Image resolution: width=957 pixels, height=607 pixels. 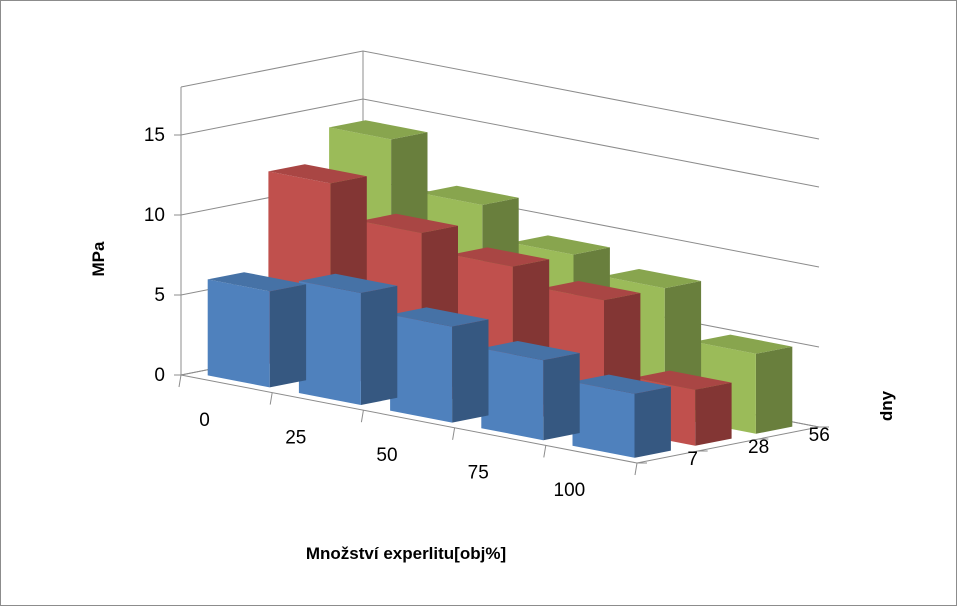 I want to click on x-tick-label: 50, so click(x=386, y=455).